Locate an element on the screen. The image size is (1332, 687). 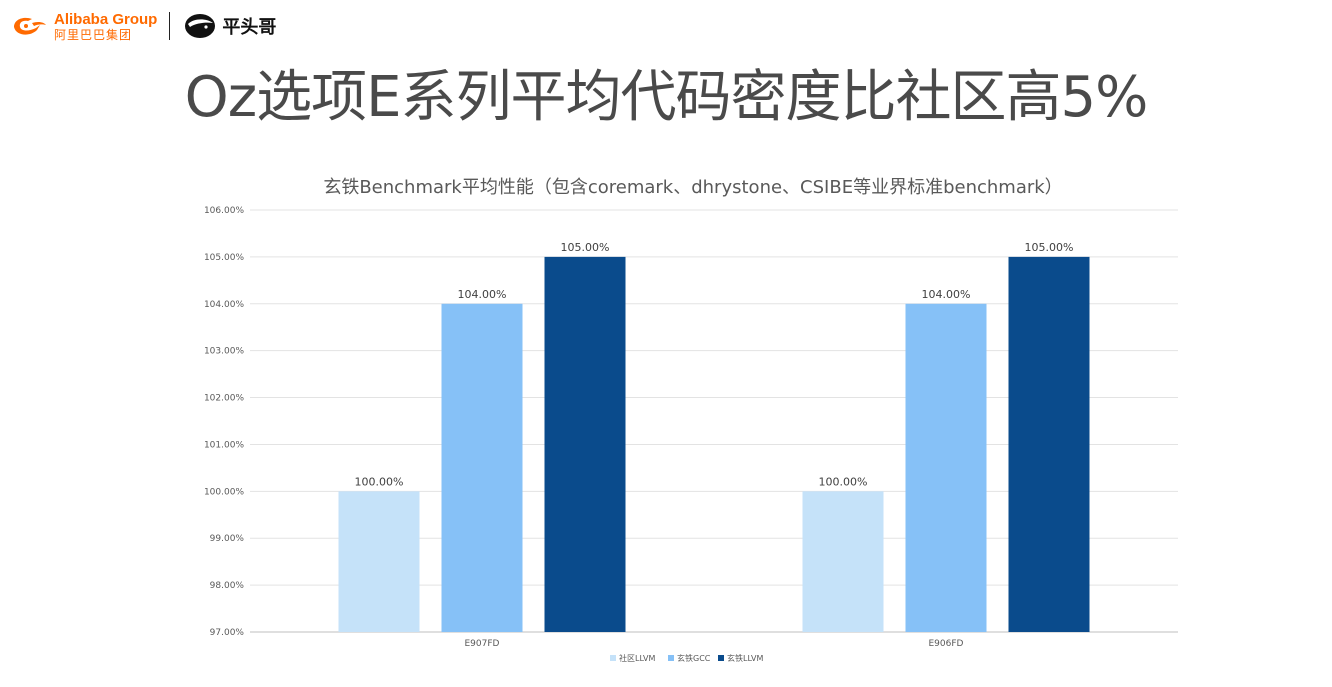
x-tick-label: E906FD is located at coordinates (946, 644).